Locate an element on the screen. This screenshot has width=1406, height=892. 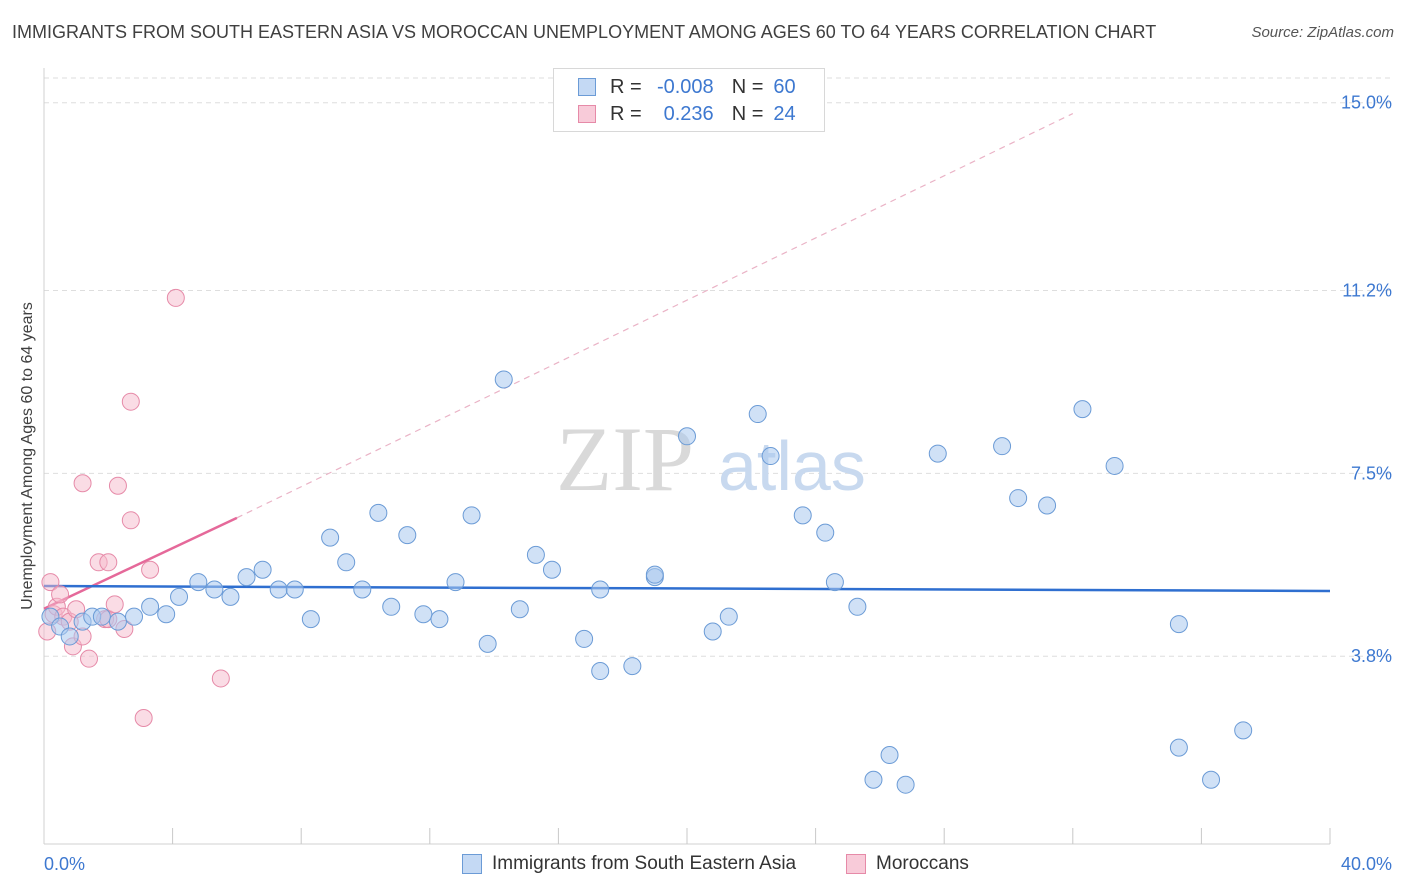
watermark: ZIP atlas is located at coordinates (711, 459).